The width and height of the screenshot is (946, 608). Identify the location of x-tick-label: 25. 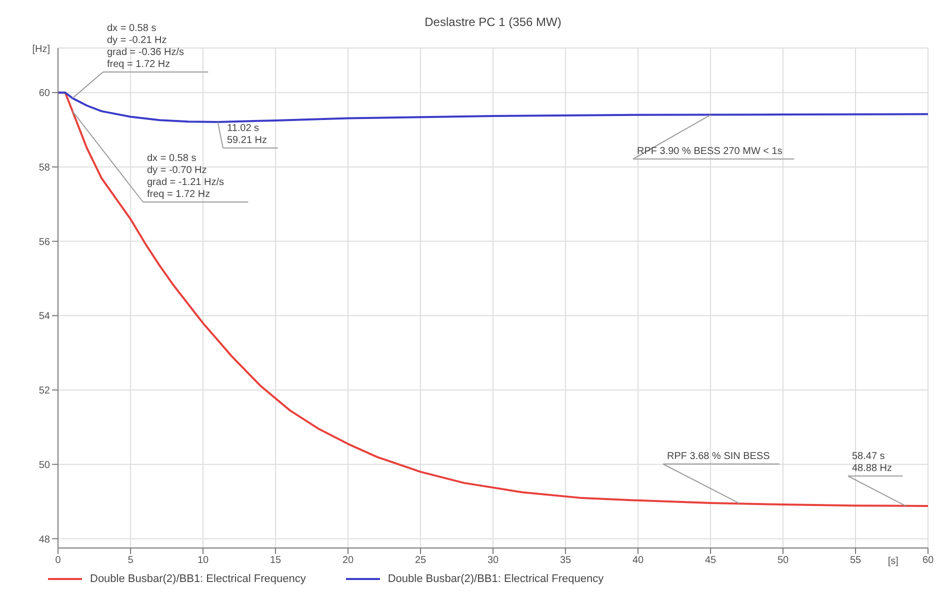
(420, 560).